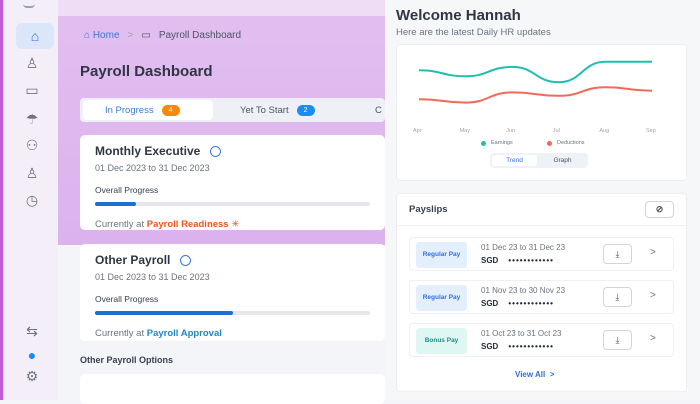 The image size is (700, 404). I want to click on legend-earnings: Earnings, so click(497, 143).